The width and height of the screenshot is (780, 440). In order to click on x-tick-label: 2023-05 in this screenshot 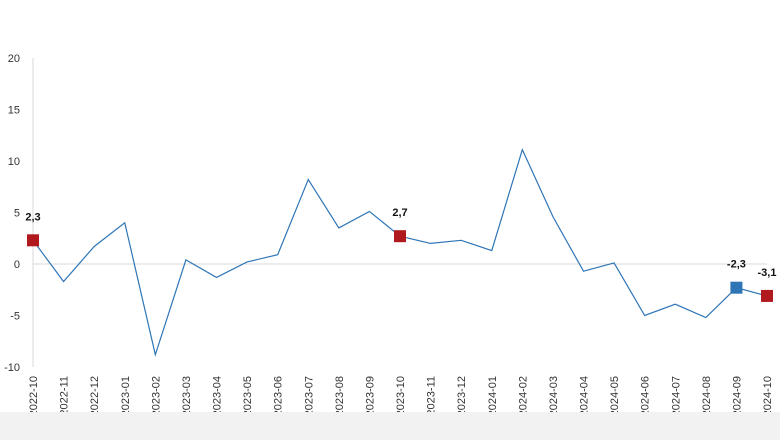, I will do `click(248, 394)`.